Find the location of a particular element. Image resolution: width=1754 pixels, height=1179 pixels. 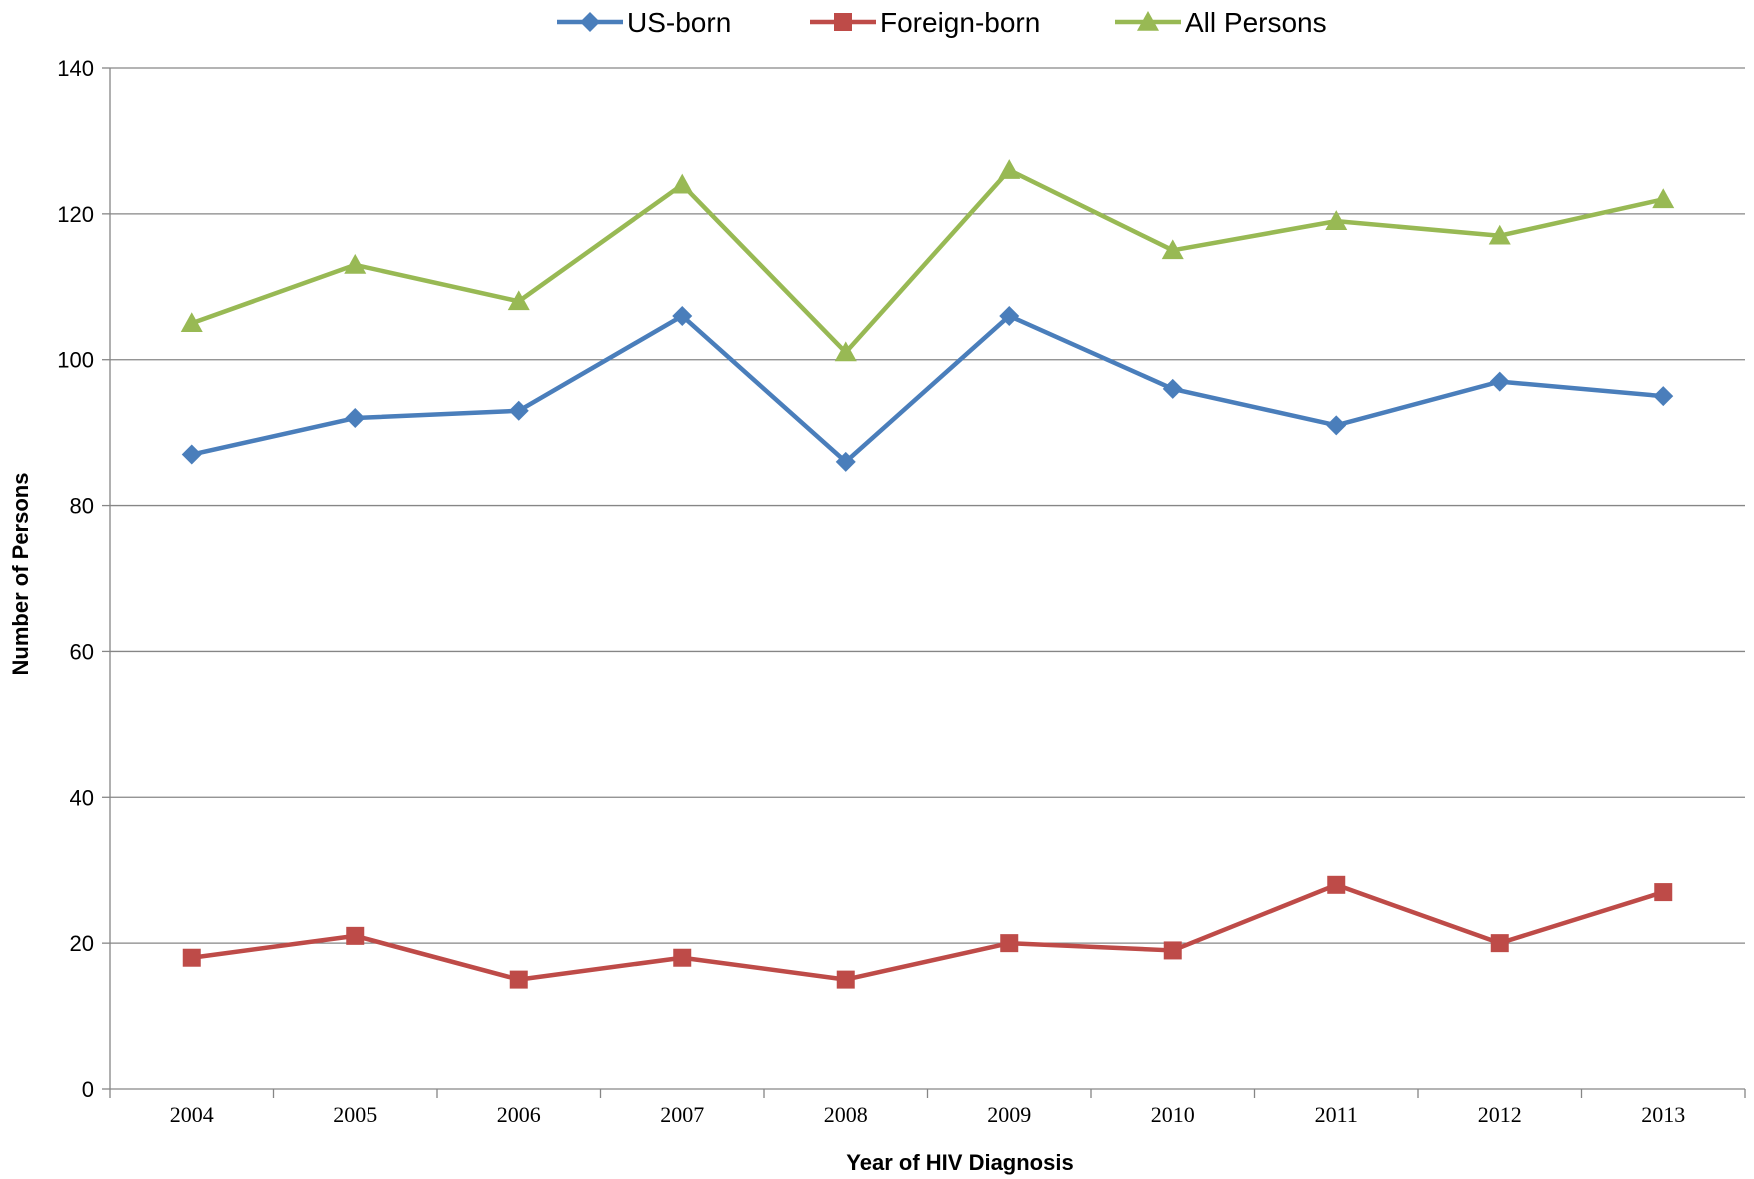

x-tick-label: 2012 is located at coordinates (1500, 1114).